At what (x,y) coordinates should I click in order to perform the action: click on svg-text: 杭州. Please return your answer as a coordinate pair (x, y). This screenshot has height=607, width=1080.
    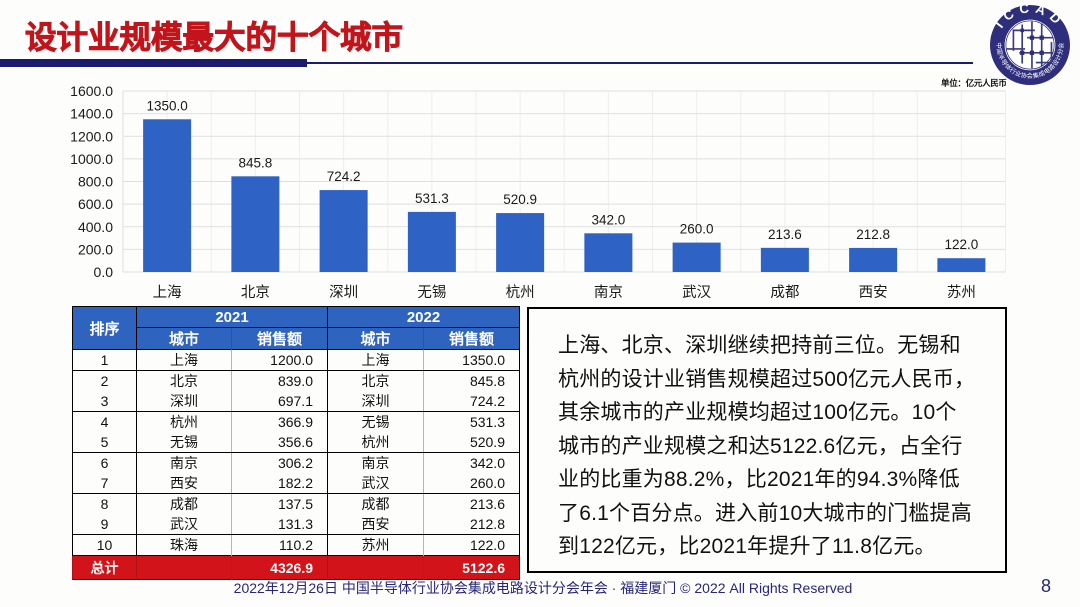
    Looking at the image, I should click on (520, 292).